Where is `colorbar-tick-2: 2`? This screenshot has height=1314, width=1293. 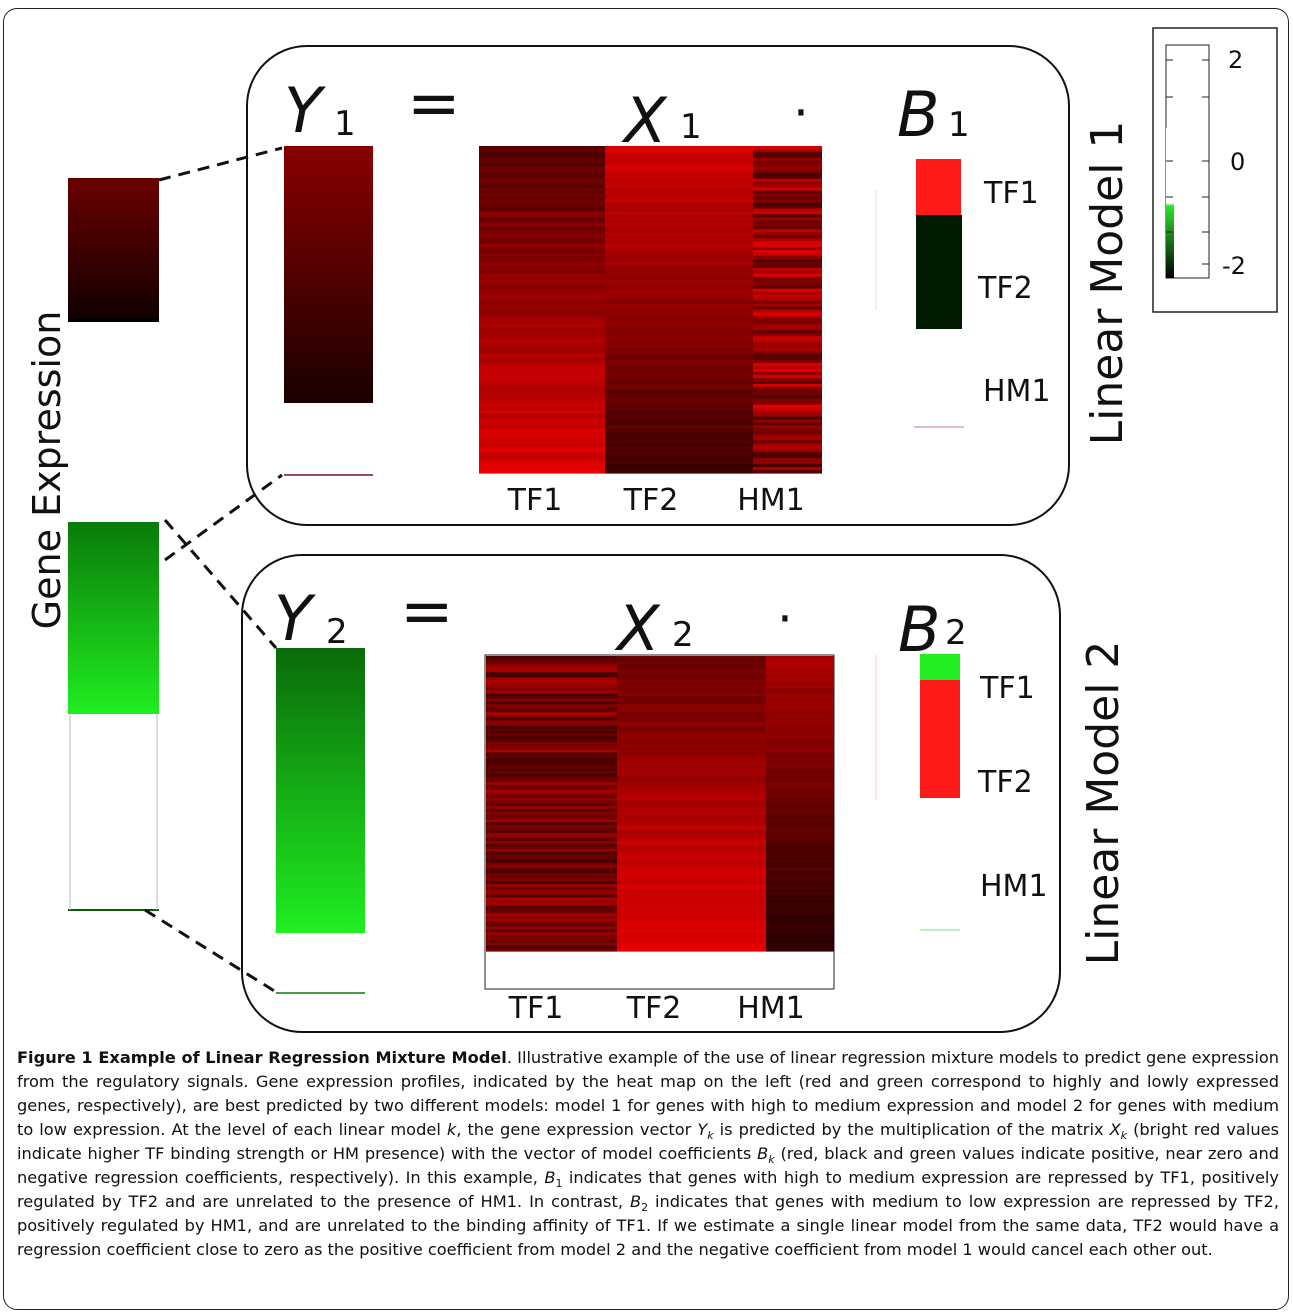
colorbar-tick-2: 2 is located at coordinates (1235, 60).